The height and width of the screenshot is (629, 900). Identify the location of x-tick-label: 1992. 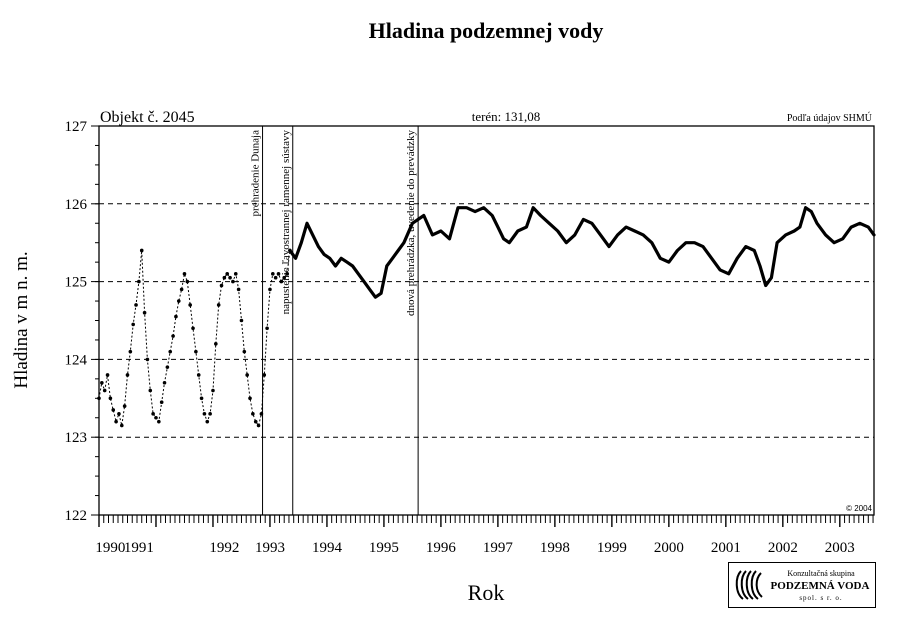
(224, 548).